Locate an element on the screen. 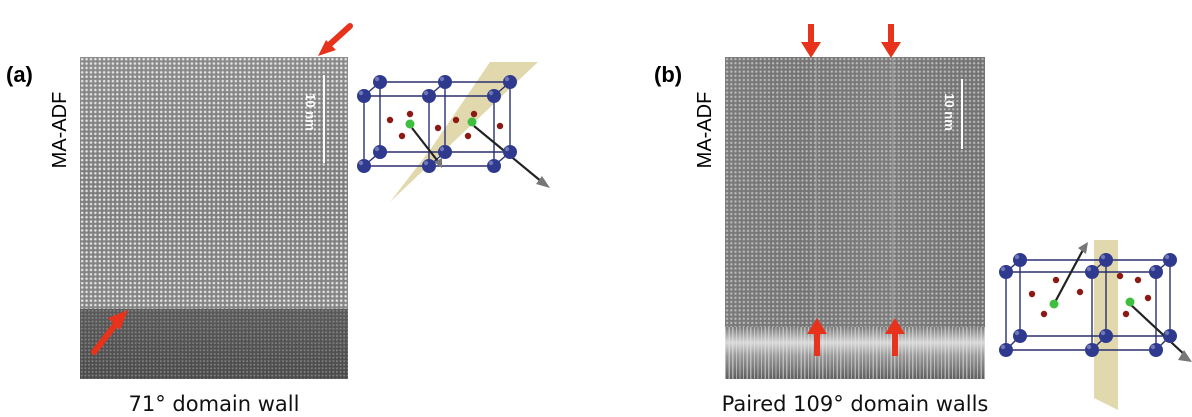 The height and width of the screenshot is (417, 1192). scale-bar-b-label: 10 nm is located at coordinates (949, 112).